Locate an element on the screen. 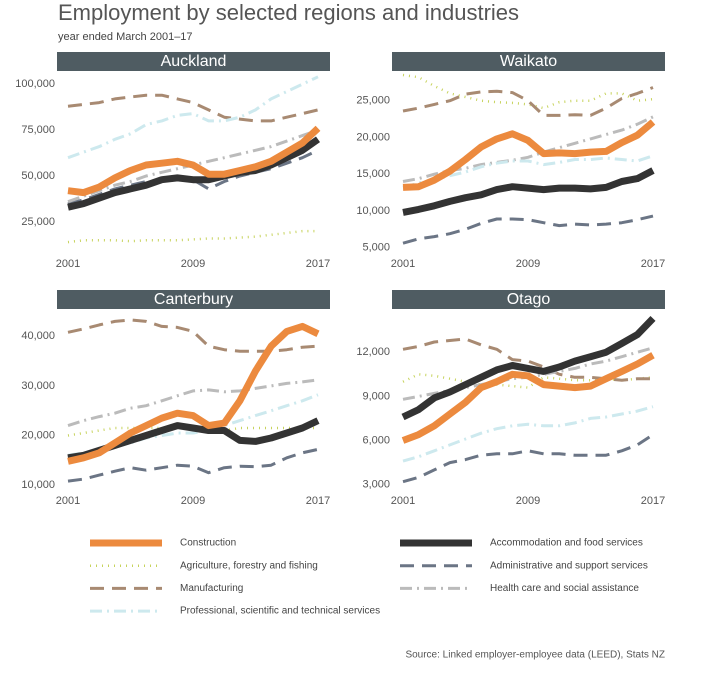 This screenshot has width=708, height=676. legend-label: Accommodation and food services is located at coordinates (566, 543).